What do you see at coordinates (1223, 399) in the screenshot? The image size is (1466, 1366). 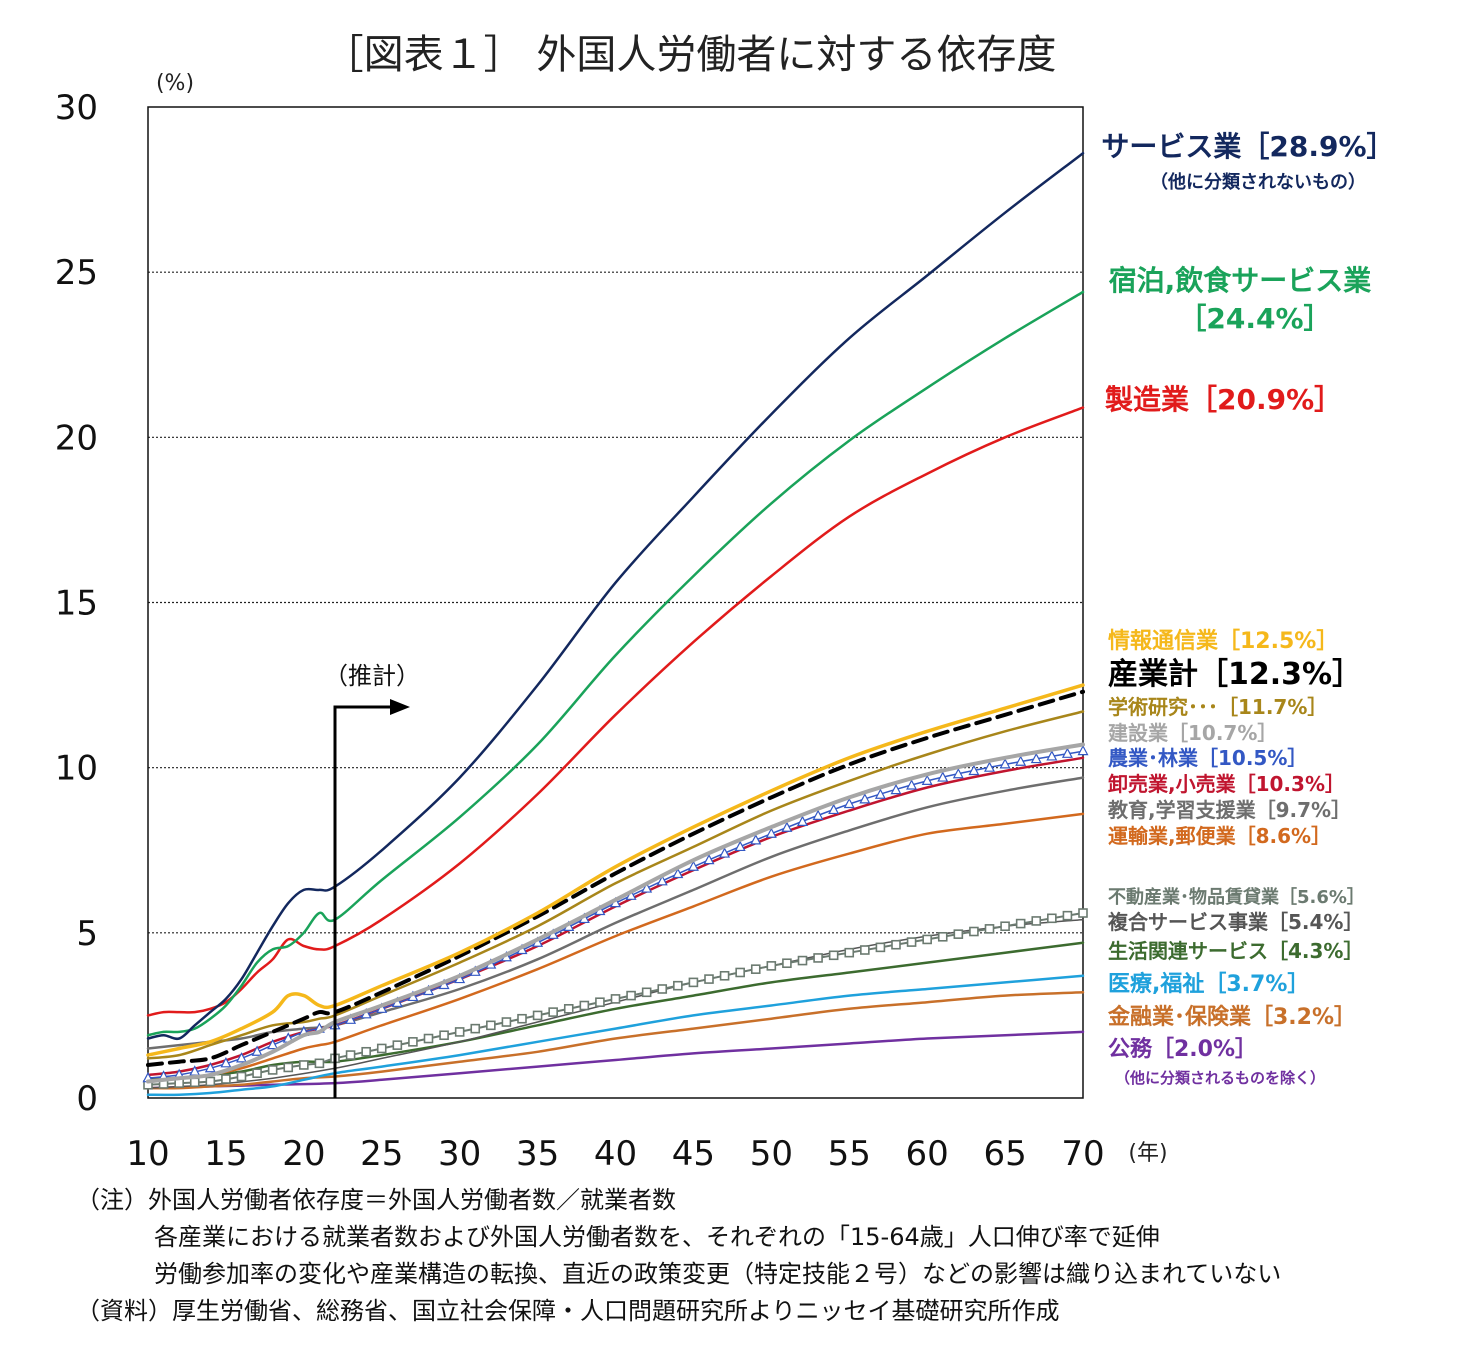 I see `series-label: 製造業［20.9%］` at bounding box center [1223, 399].